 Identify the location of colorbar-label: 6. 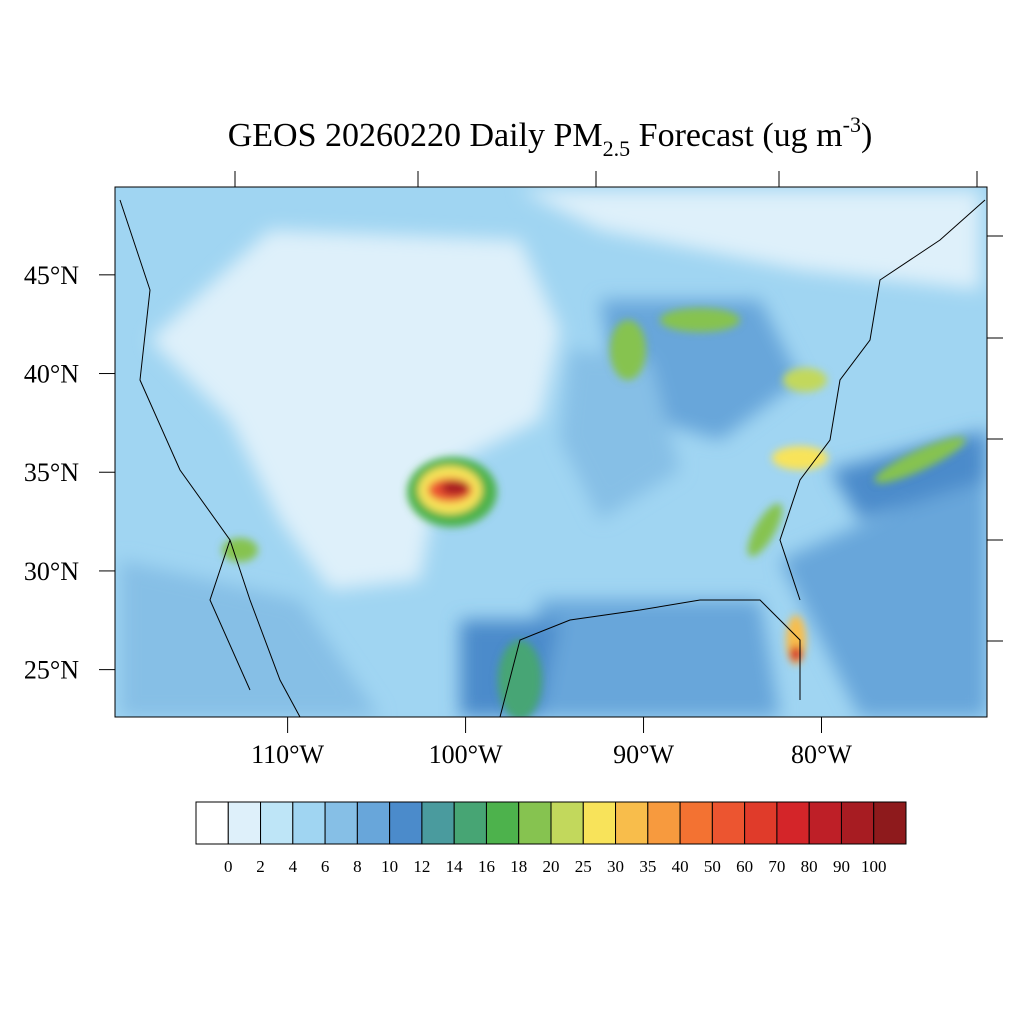
(325, 866).